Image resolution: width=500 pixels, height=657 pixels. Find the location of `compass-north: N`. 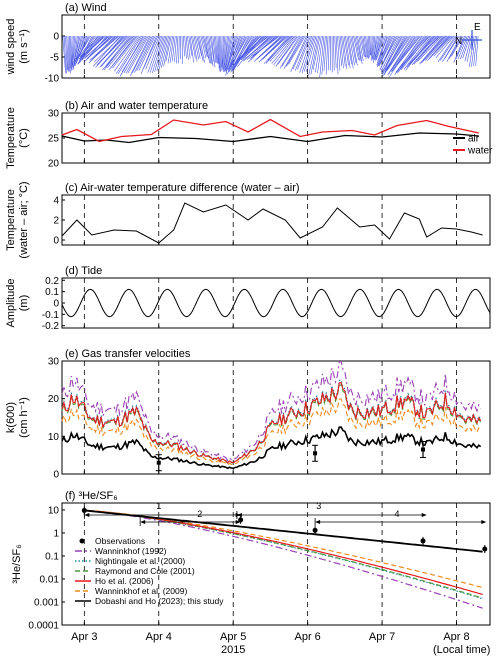

compass-north: N is located at coordinates (458, 41).